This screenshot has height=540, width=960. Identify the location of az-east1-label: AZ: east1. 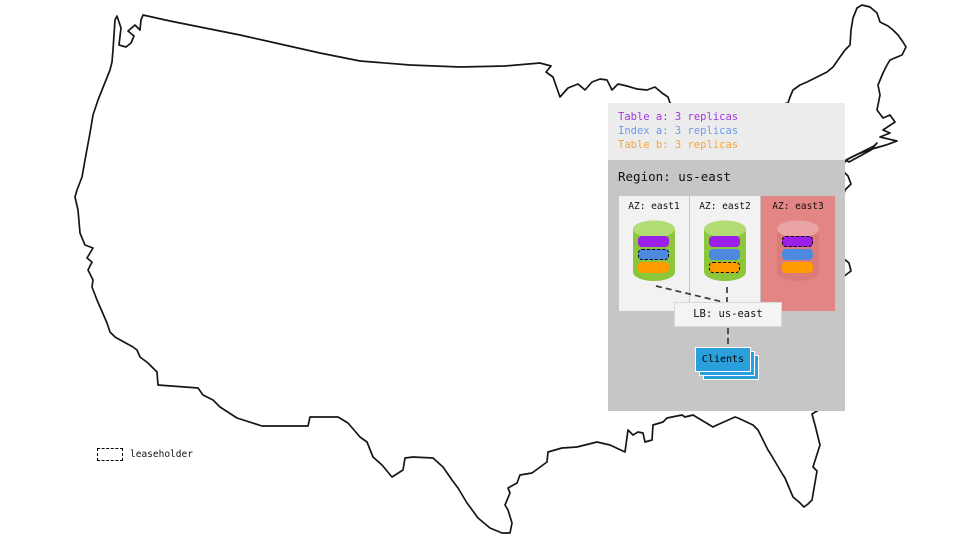
(654, 206).